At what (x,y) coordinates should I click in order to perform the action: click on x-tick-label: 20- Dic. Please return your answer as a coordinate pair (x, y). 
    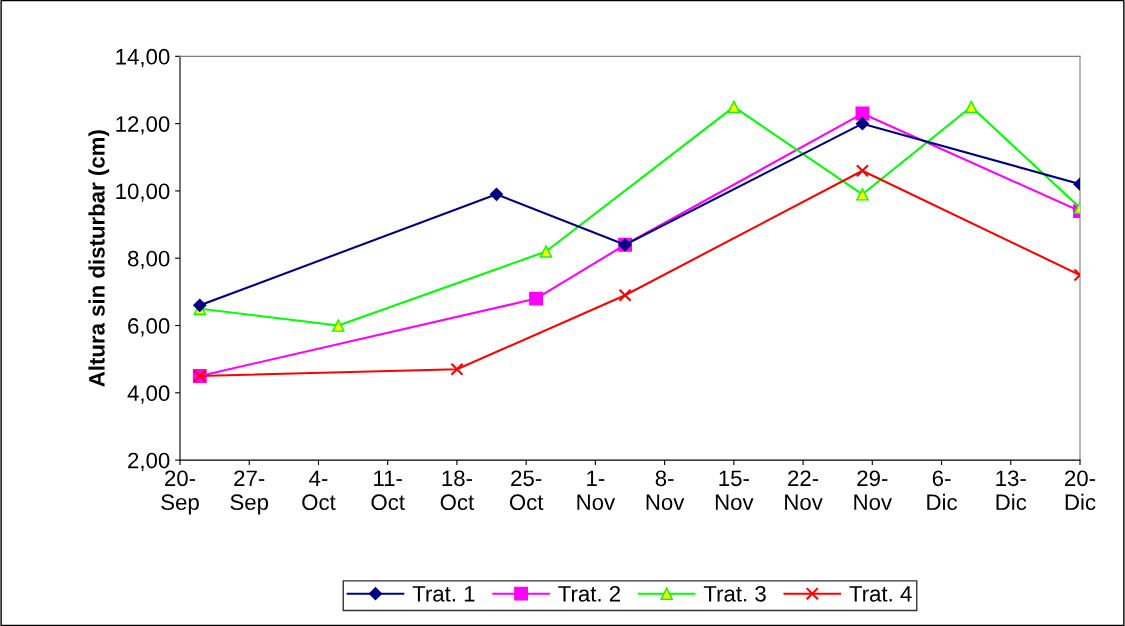
    Looking at the image, I should click on (1080, 490).